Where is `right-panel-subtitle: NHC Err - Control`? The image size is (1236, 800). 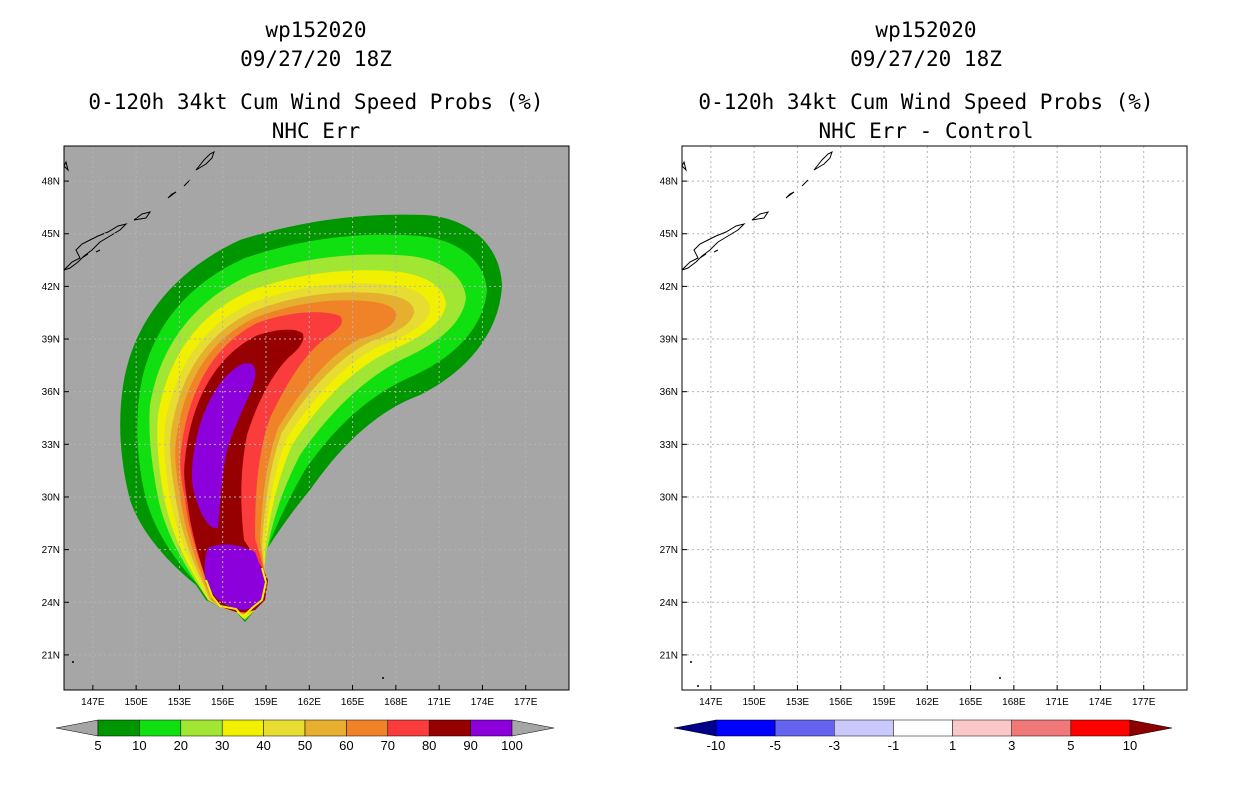 right-panel-subtitle: NHC Err - Control is located at coordinates (926, 131).